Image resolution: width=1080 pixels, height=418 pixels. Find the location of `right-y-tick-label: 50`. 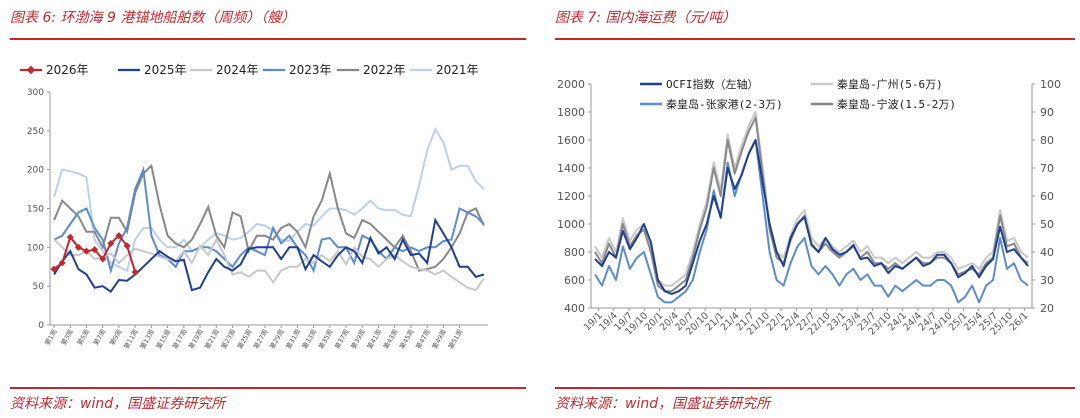

right-y-tick-label: 50 is located at coordinates (1047, 224).